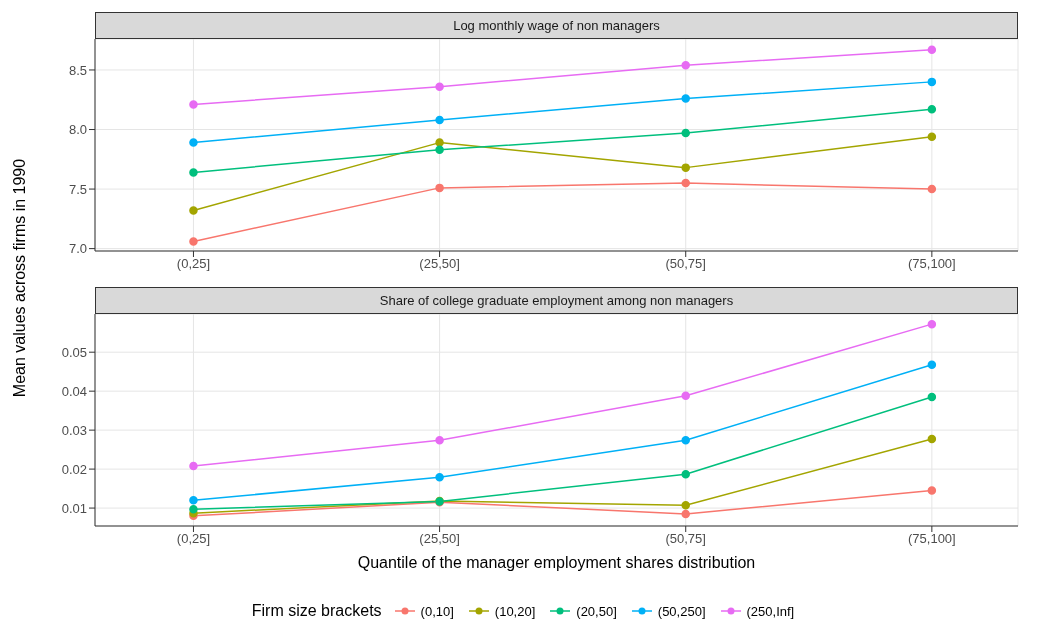 This screenshot has width=1046, height=626. Describe the element at coordinates (74, 508) in the screenshot. I see `y-tick-label: 0.01` at that location.